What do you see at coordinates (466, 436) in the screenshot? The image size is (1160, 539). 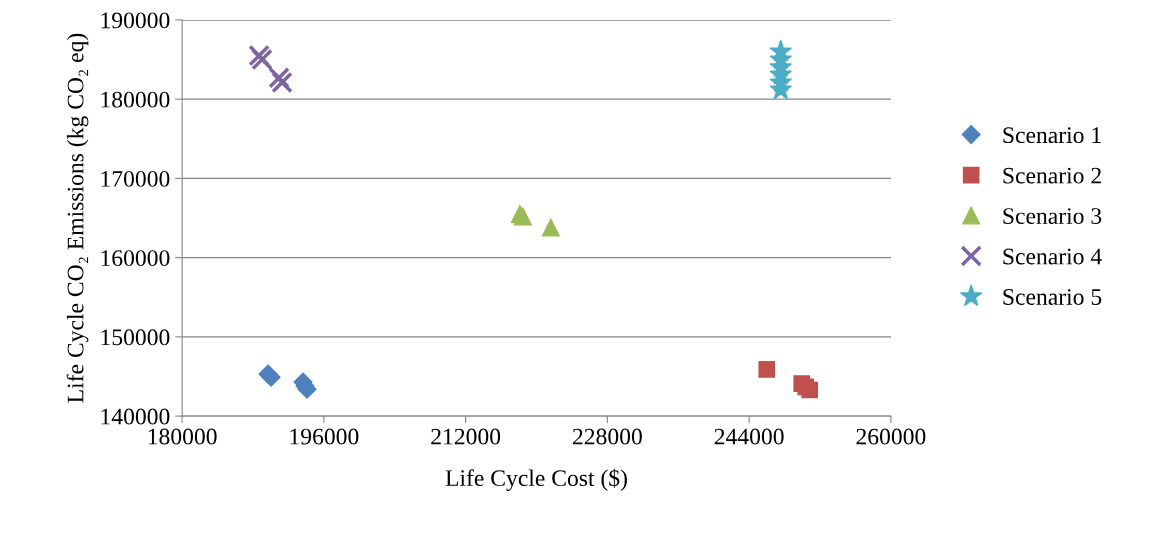 I see `x-tick-label: 212000` at bounding box center [466, 436].